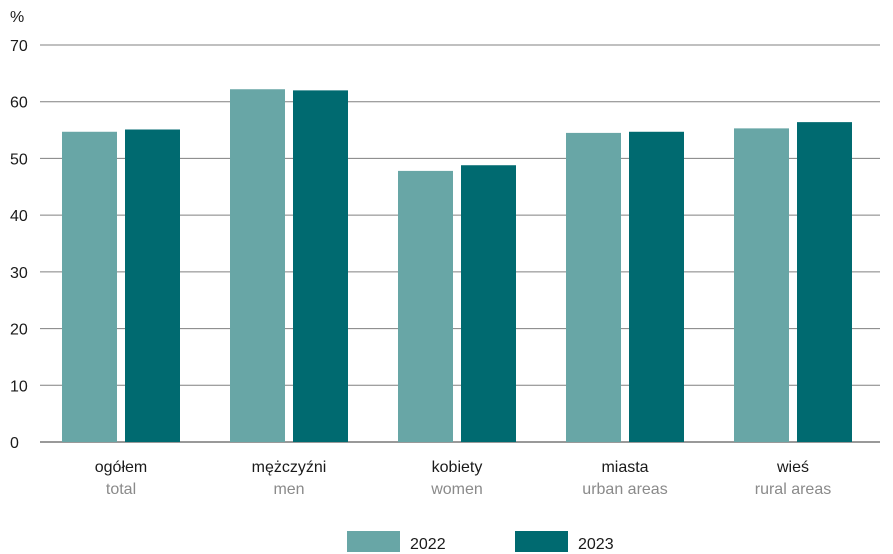 This screenshot has height=554, width=893. What do you see at coordinates (596, 544) in the screenshot?
I see `legend-label: 2023` at bounding box center [596, 544].